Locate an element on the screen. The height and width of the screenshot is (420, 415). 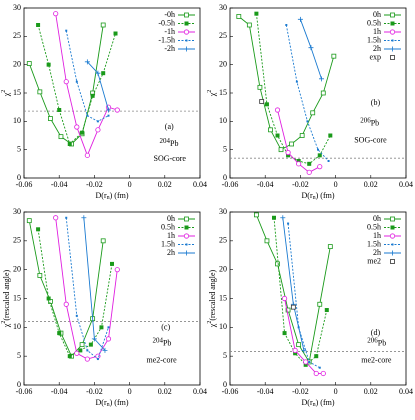
model-label: SOG-core is located at coordinates (170, 158).